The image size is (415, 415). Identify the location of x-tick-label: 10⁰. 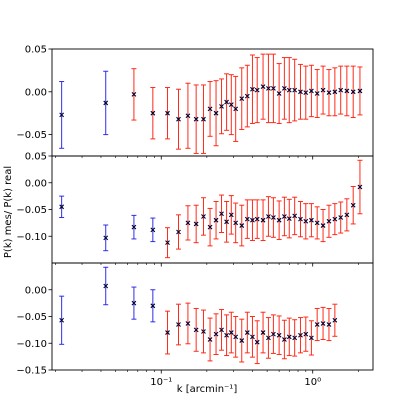
(312, 382).